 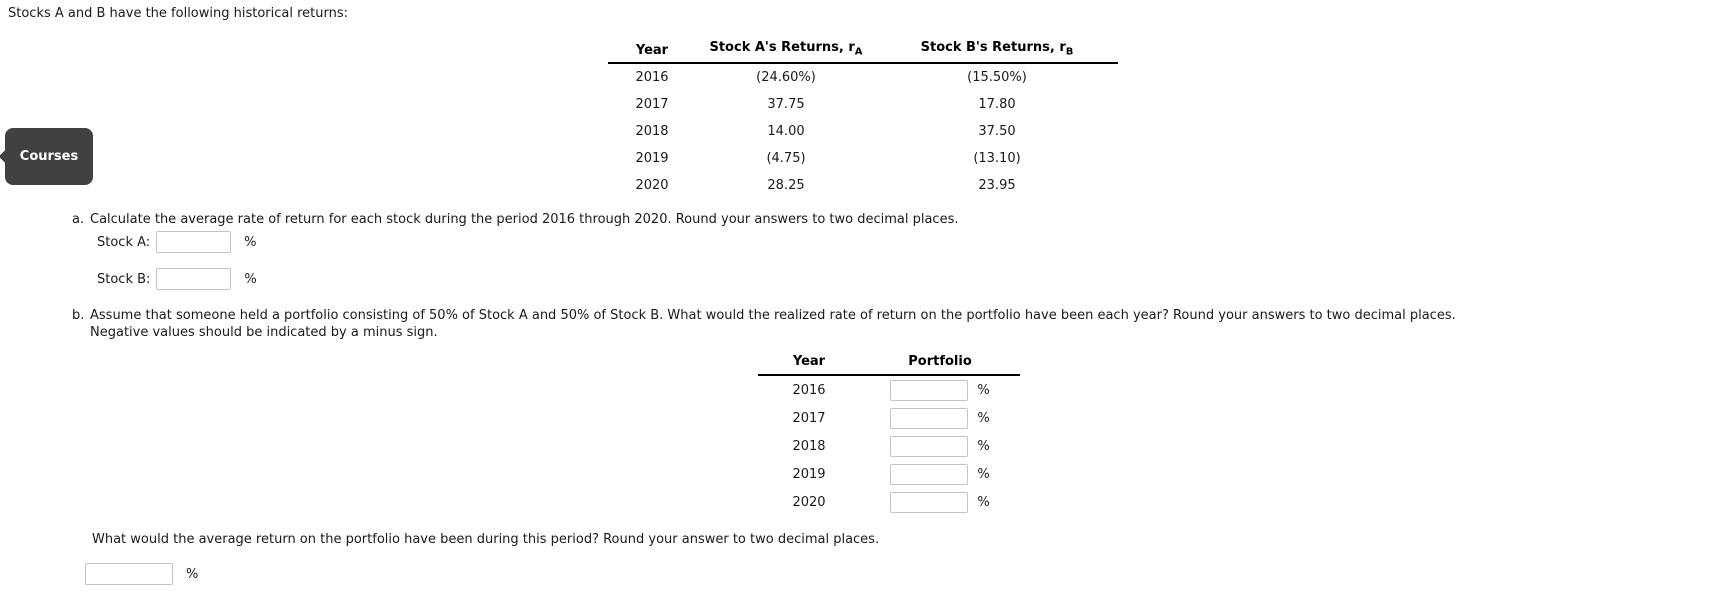 What do you see at coordinates (194, 279) in the screenshot?
I see `stock-b-answer-input` at bounding box center [194, 279].